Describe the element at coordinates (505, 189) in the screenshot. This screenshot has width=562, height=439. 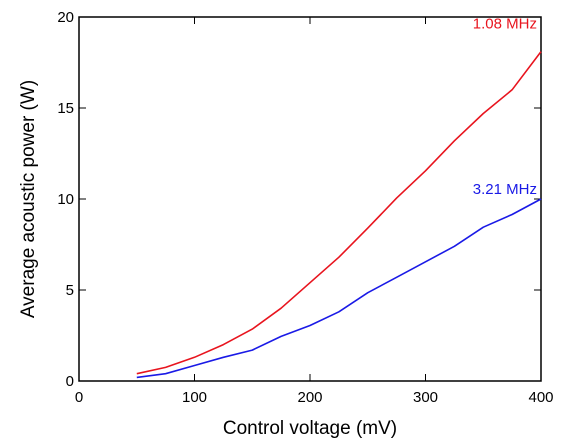
I see `series-label-2: 3.21 MHz` at that location.